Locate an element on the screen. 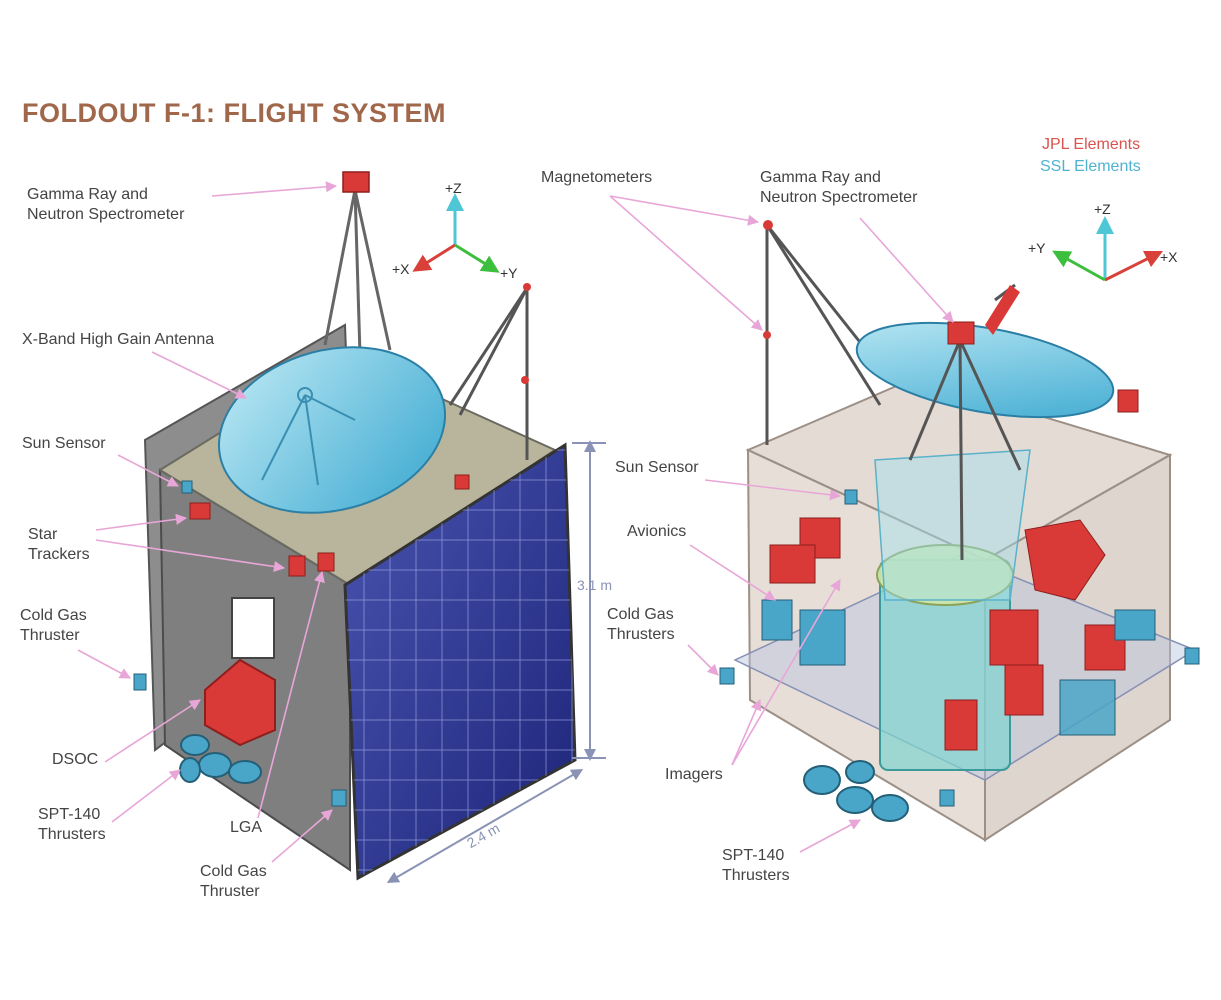 This screenshot has height=1000, width=1221. right-label-cold-gas-line2: Thrusters is located at coordinates (641, 634).